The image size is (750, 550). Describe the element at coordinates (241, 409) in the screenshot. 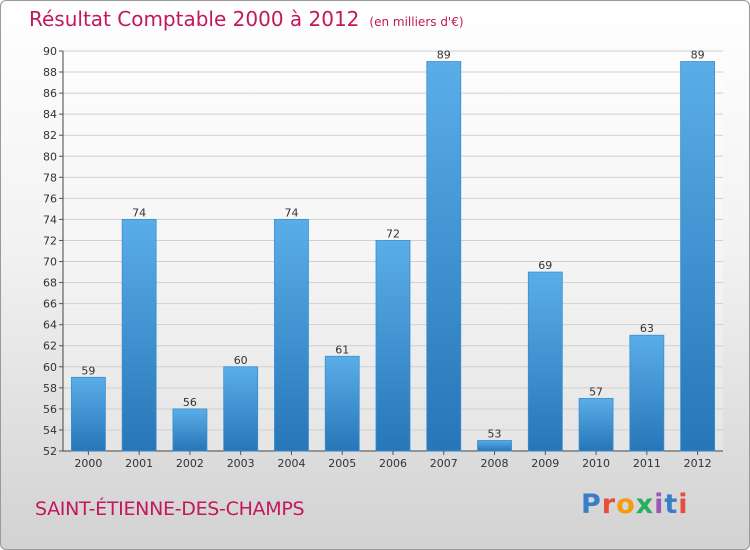

I see `bar-2003` at that location.